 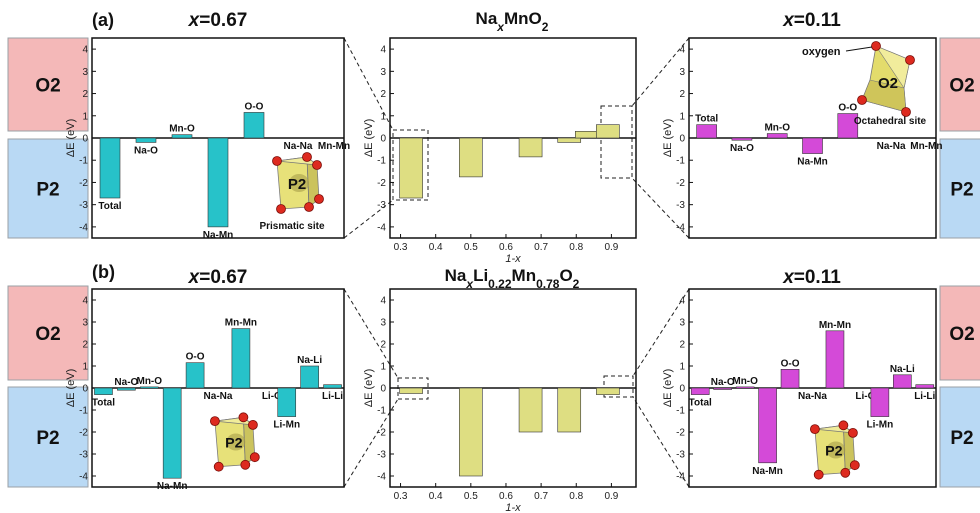 I want to click on bar-total, so click(x=700, y=391).